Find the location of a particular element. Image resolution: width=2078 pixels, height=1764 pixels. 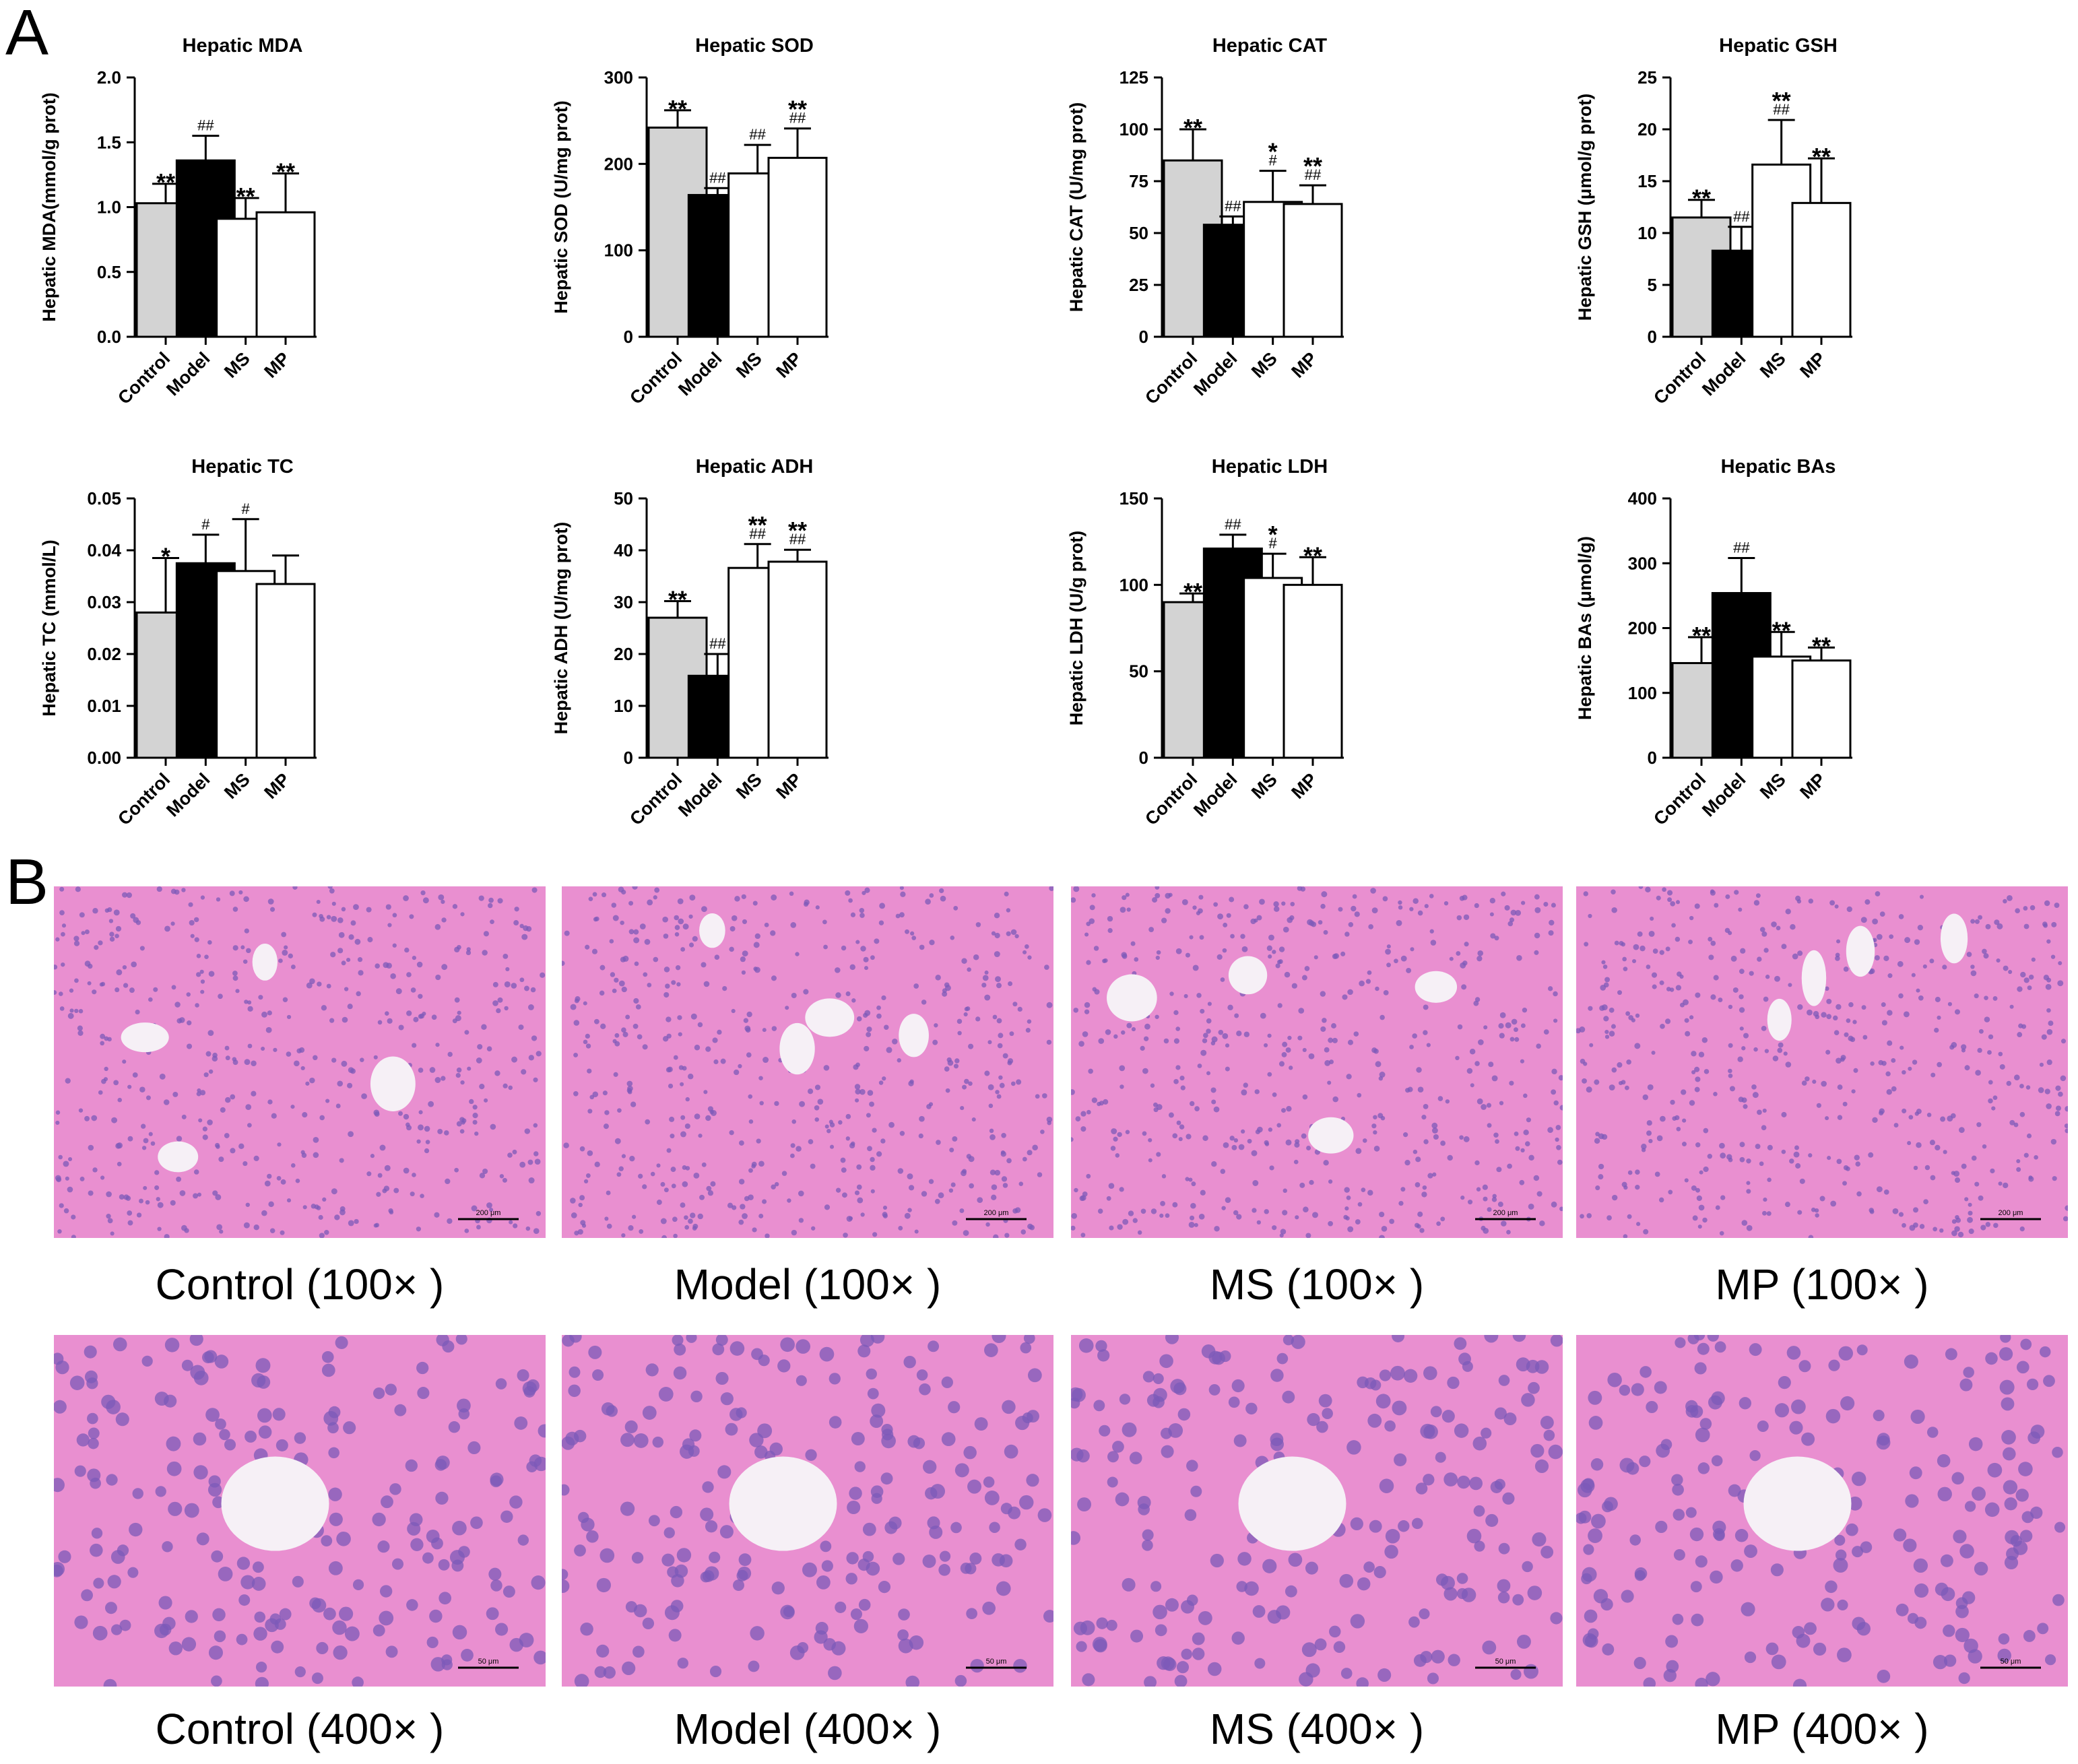

micrograph-caption: MP (100× ) is located at coordinates (1822, 1284).